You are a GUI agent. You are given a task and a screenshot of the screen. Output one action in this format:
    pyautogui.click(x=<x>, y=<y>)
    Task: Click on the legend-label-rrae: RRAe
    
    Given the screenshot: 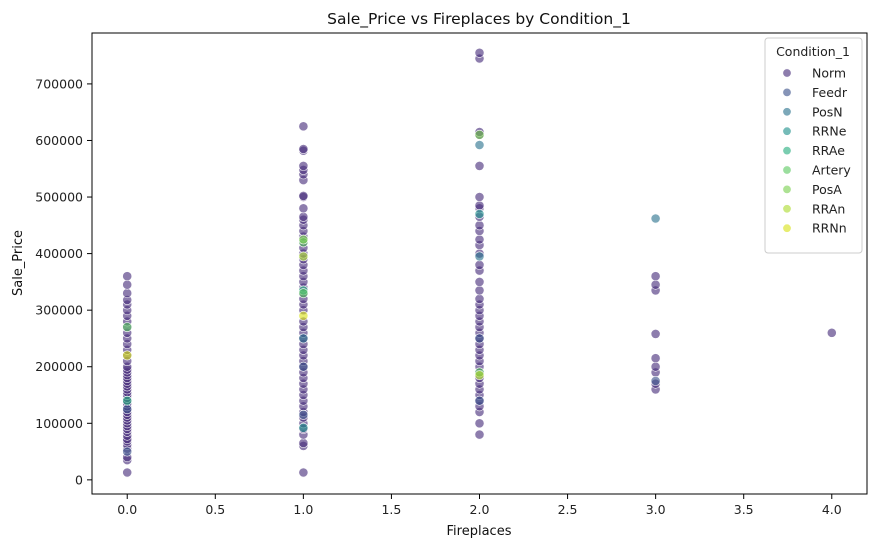 What is the action you would take?
    pyautogui.click(x=828, y=150)
    